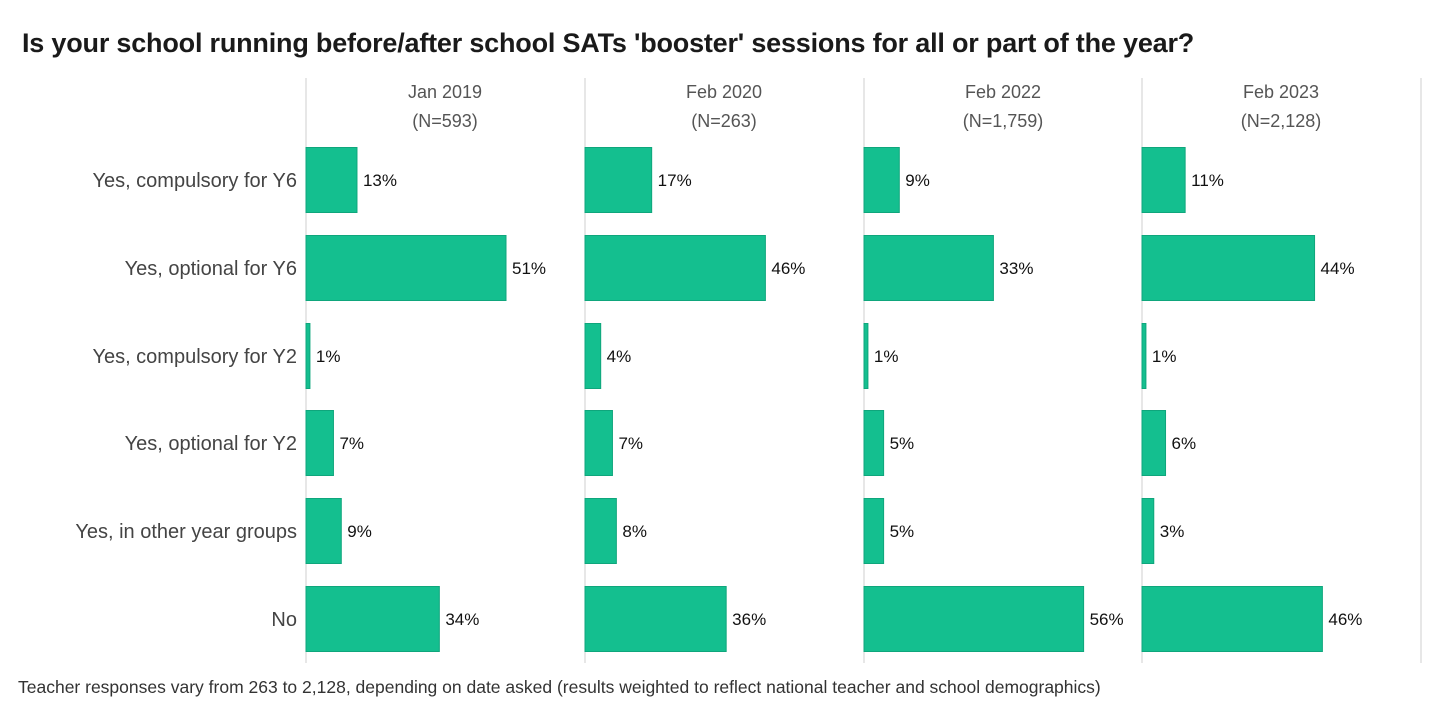  What do you see at coordinates (1003, 121) in the screenshot?
I see `panel-n-label: (N=1,759)` at bounding box center [1003, 121].